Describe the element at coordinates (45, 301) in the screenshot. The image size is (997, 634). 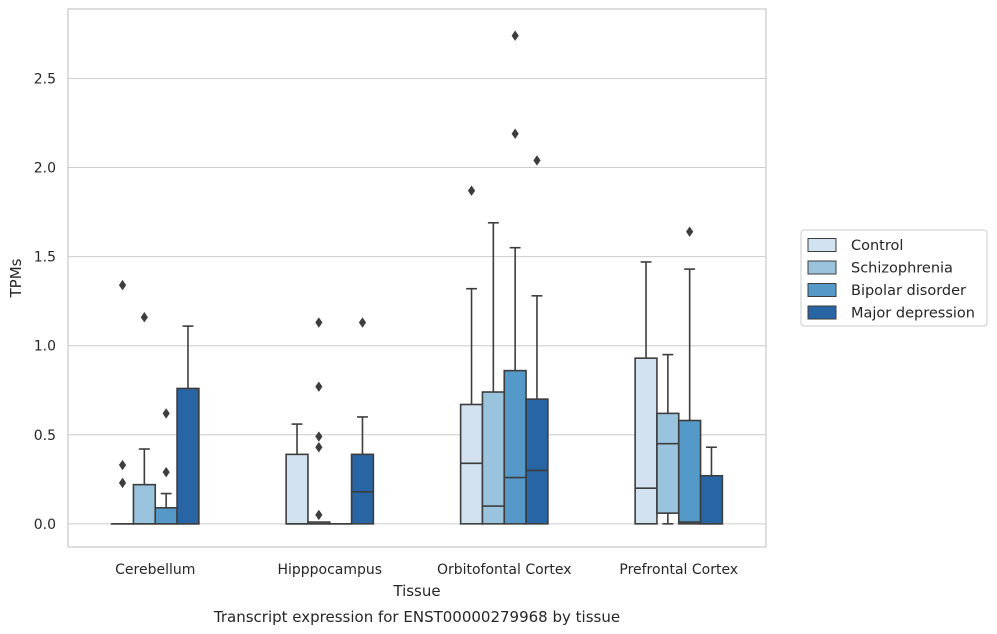
I see `y-axis-ticks: 0.0 0.5 1.0 1.5 2.0 2.5` at that location.